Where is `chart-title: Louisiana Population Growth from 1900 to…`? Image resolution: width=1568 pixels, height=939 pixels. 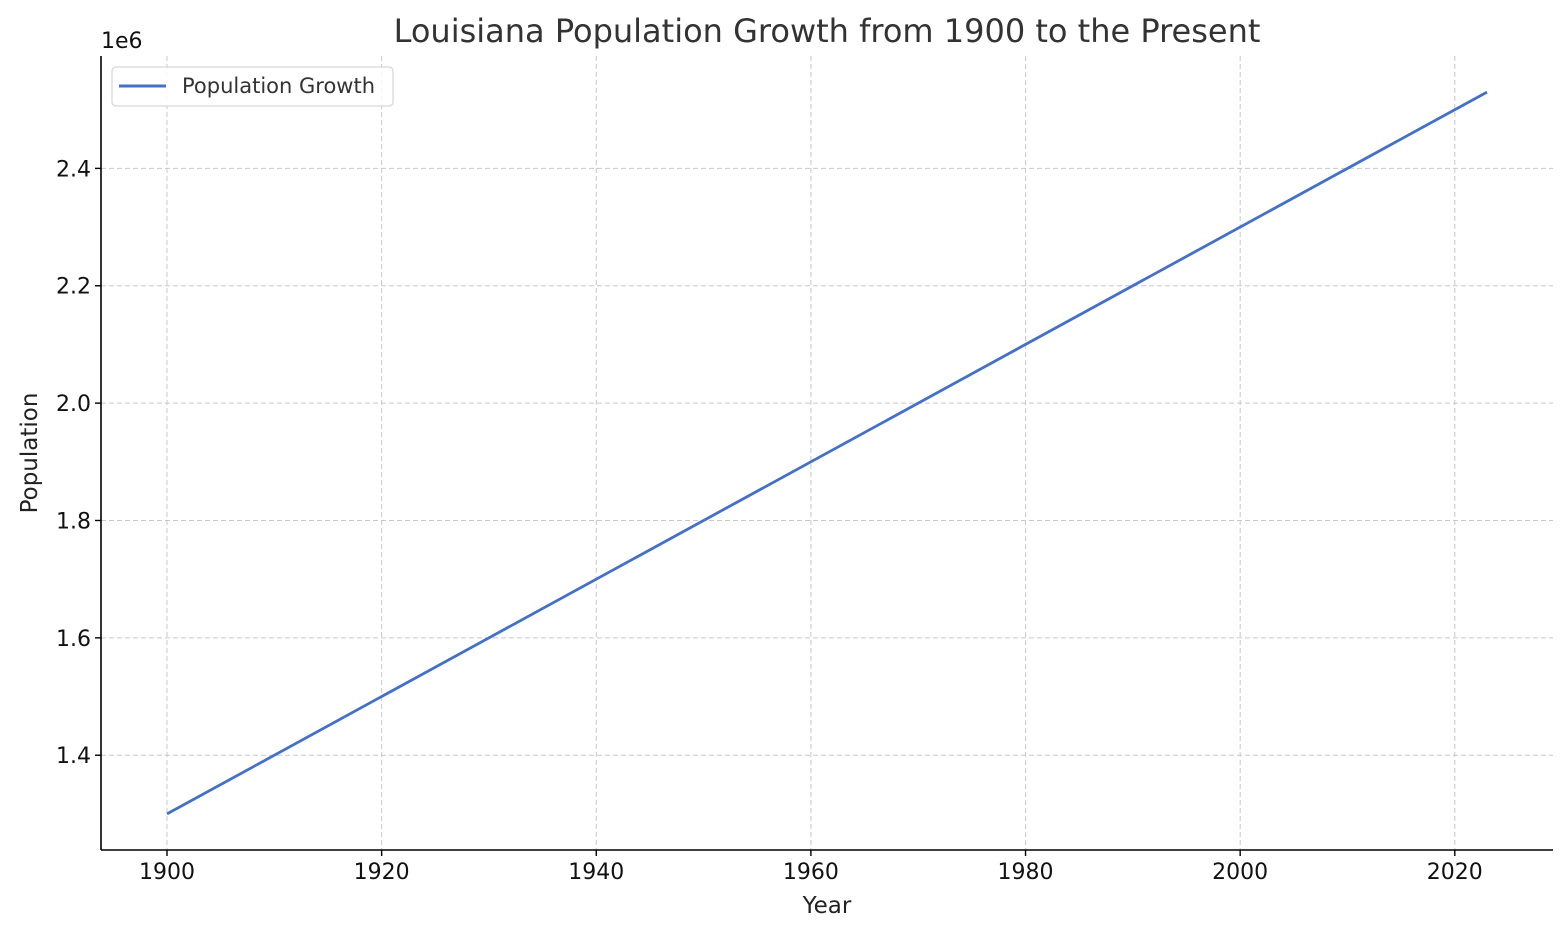 chart-title: Louisiana Population Growth from 1900 to… is located at coordinates (827, 31).